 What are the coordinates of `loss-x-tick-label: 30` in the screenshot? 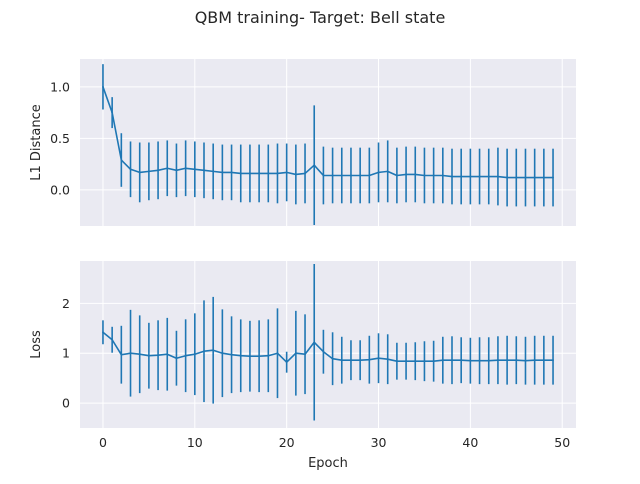 It's located at (379, 442).